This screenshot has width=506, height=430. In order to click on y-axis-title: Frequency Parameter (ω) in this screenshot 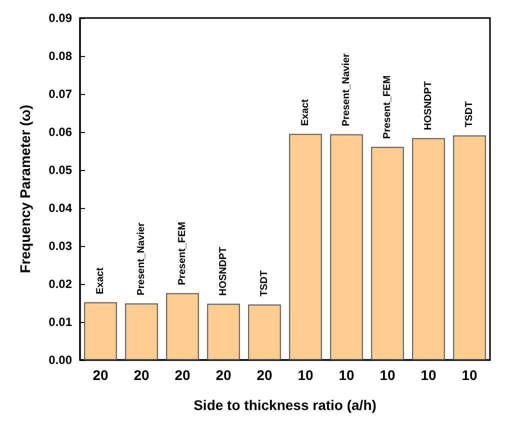, I will do `click(25, 189)`.